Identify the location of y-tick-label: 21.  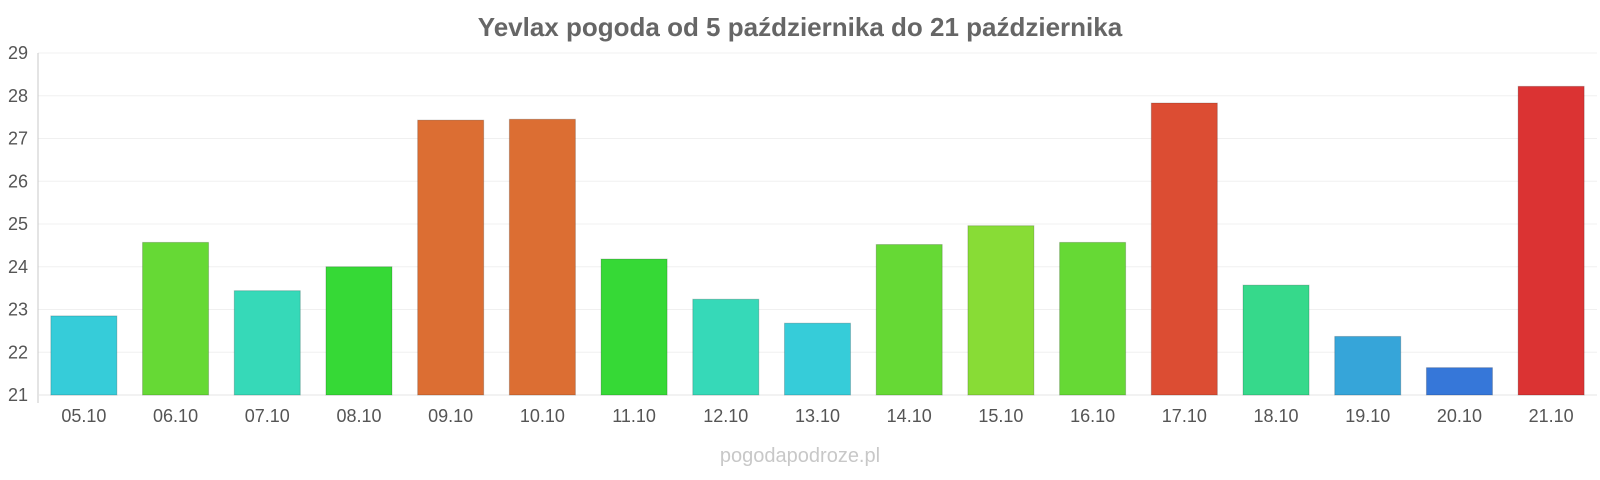
(18, 395).